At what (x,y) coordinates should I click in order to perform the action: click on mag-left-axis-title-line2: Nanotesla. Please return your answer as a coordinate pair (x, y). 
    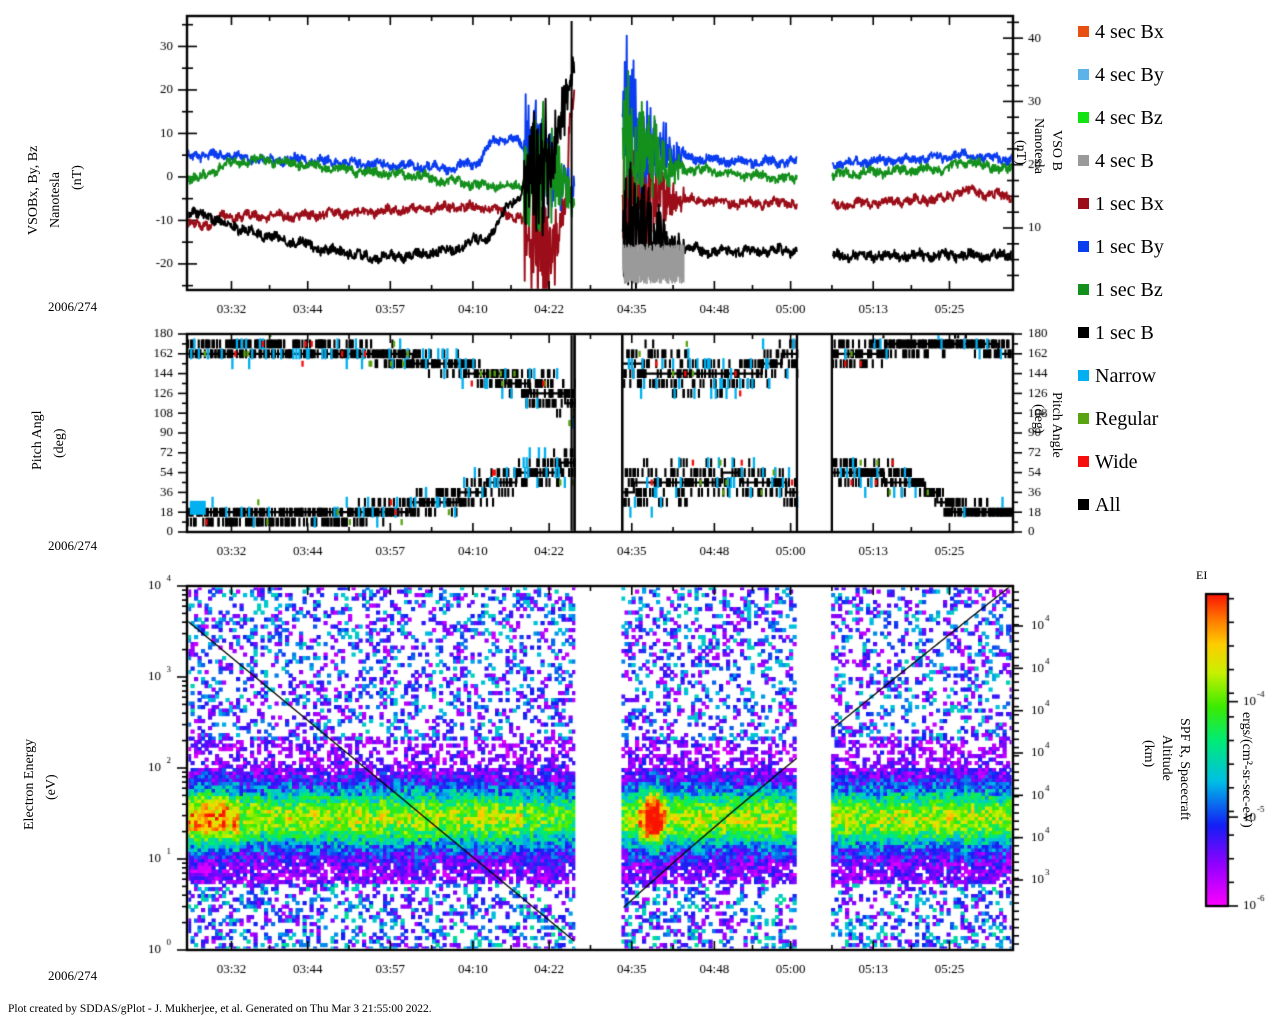
    Looking at the image, I should click on (55, 200).